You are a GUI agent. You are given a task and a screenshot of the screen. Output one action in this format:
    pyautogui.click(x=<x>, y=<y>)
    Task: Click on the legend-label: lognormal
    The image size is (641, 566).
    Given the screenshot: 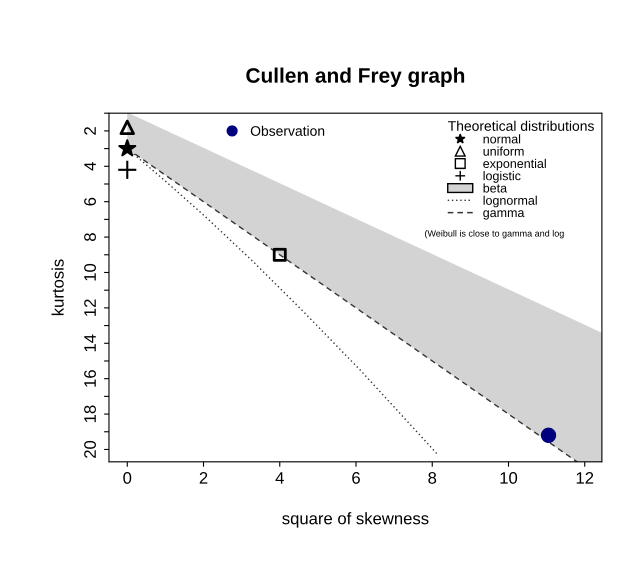 What is the action you would take?
    pyautogui.click(x=510, y=202)
    